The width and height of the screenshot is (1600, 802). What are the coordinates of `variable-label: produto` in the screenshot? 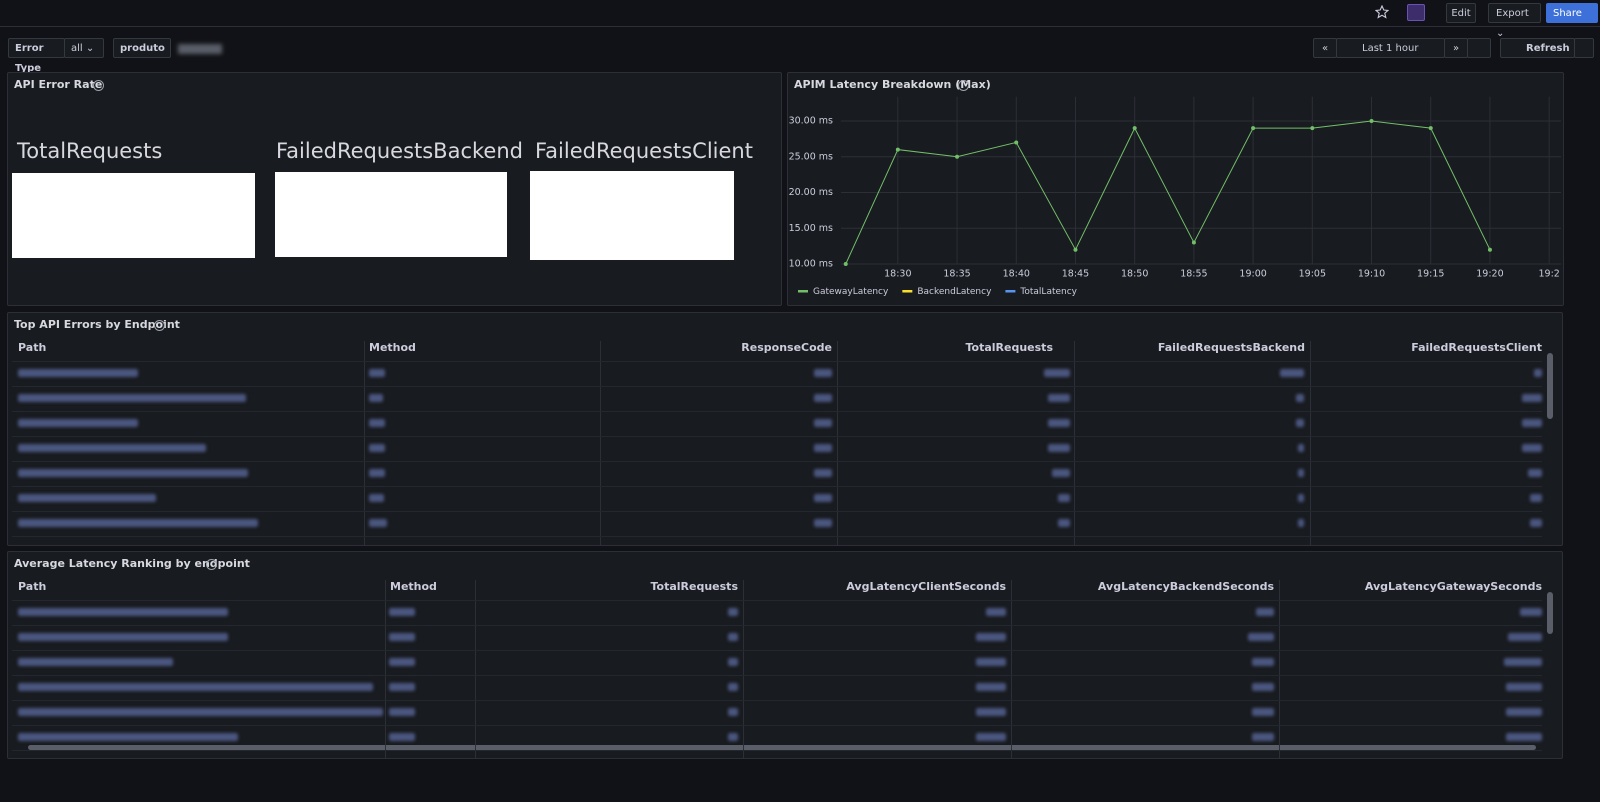 It's located at (142, 48).